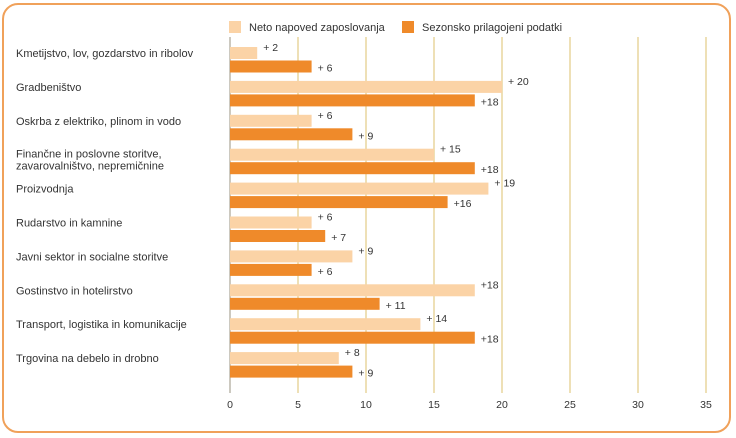  Describe the element at coordinates (450, 150) in the screenshot. I see `value-label: + 15` at that location.